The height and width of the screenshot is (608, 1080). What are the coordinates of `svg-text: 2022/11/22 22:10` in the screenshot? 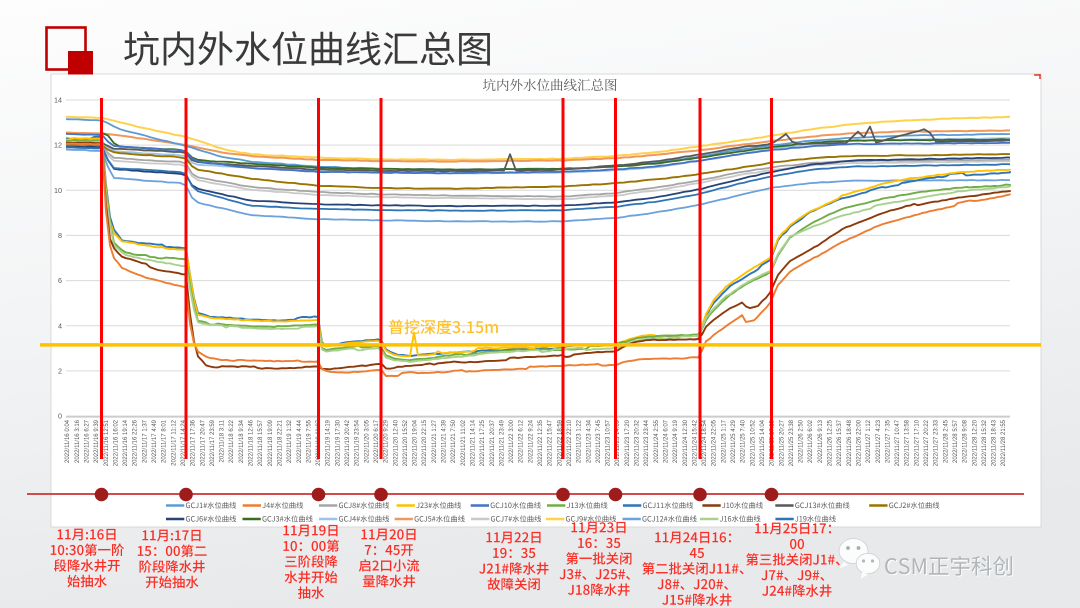 It's located at (570, 442).